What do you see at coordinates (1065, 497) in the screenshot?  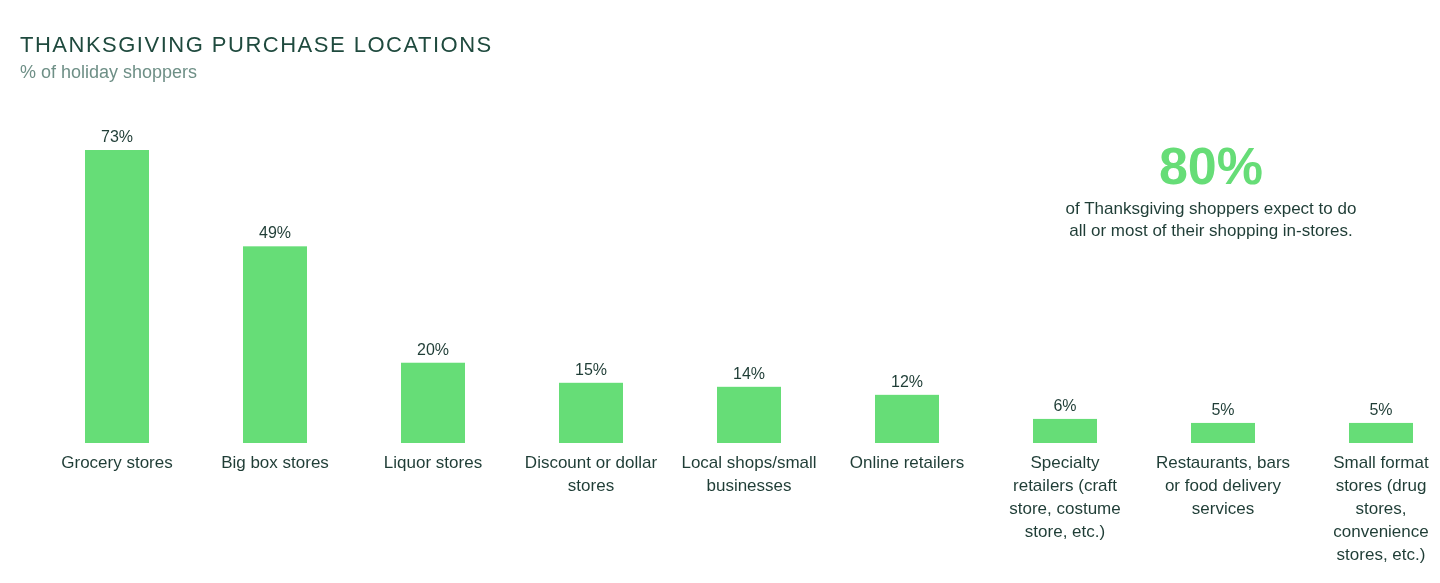 I see `x-tick-label: Specialty retailers (craft store, costume store, etc.)` at bounding box center [1065, 497].